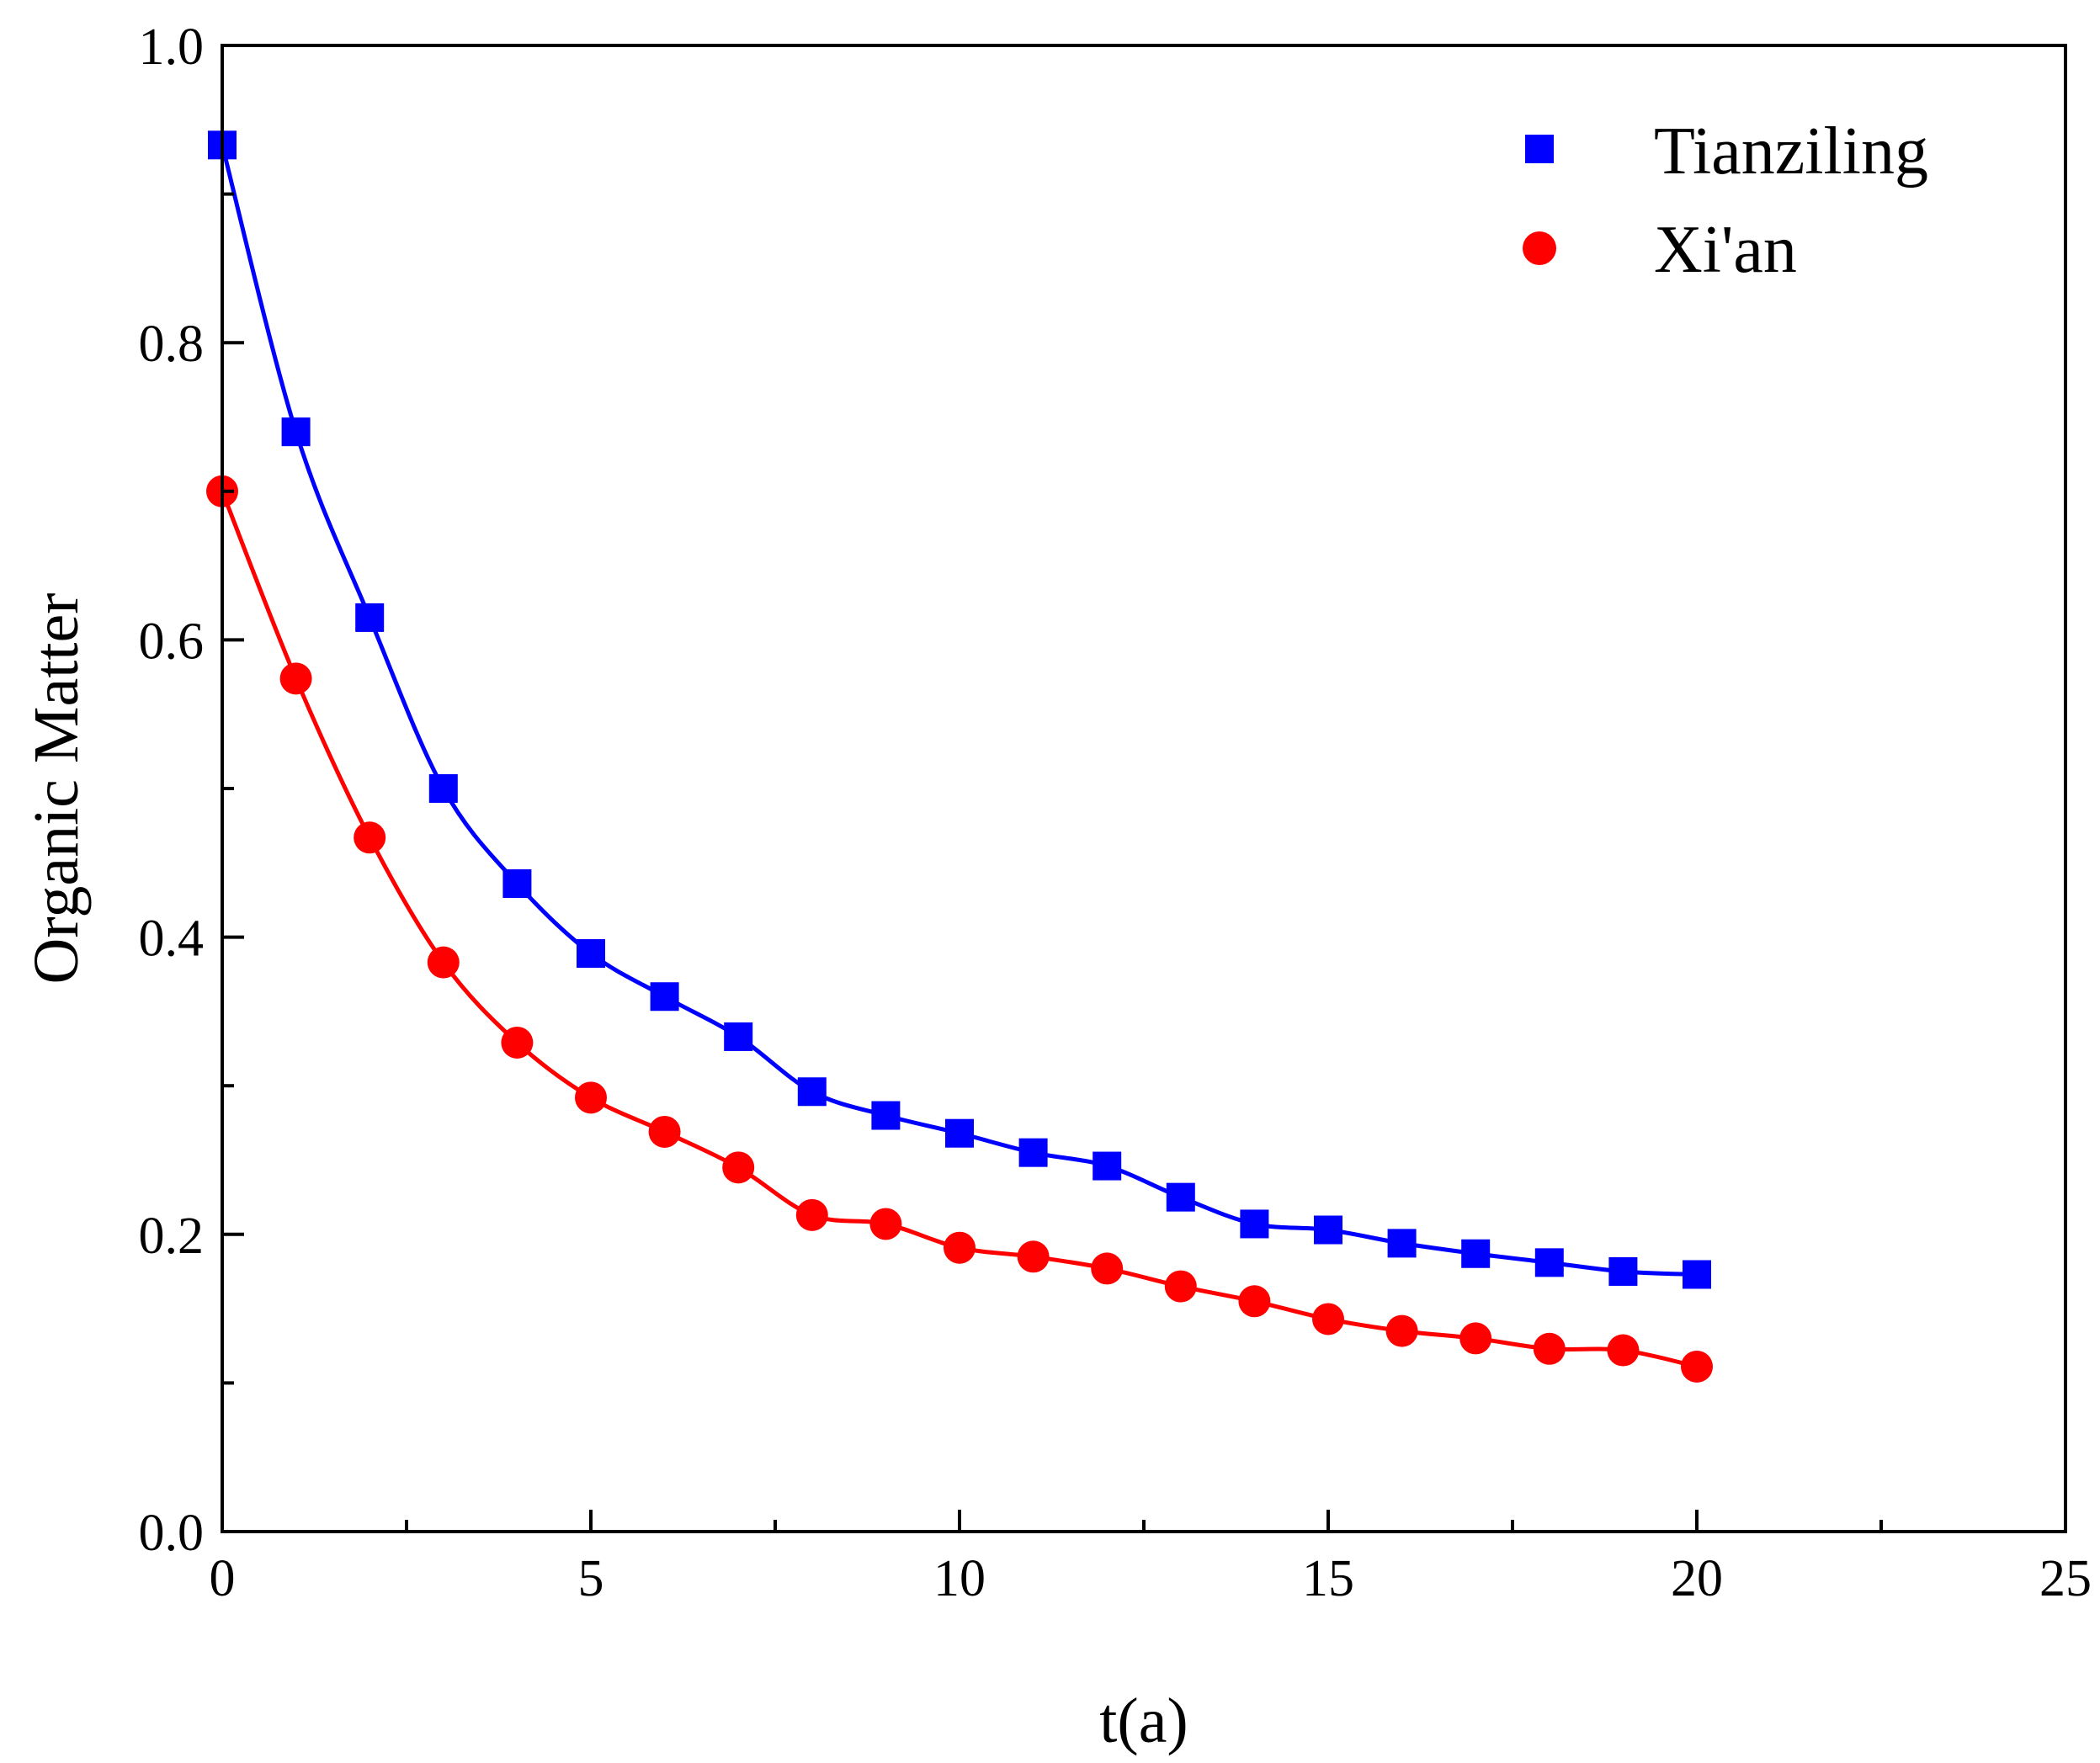 Image resolution: width=2100 pixels, height=1763 pixels. I want to click on legend-label-xian: Xi'an, so click(1725, 250).